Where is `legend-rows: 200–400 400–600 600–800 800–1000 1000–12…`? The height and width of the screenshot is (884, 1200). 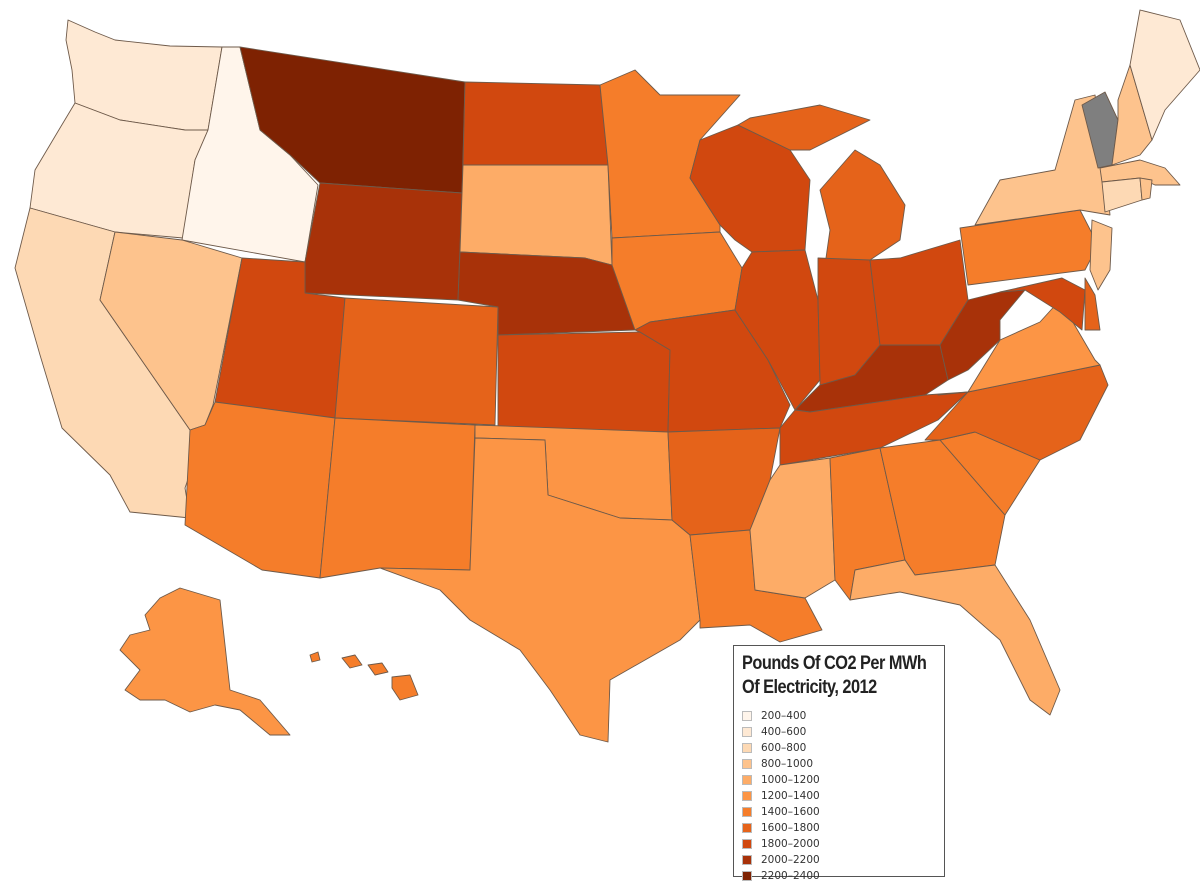
legend-rows: 200–400 400–600 600–800 800–1000 1000–12… is located at coordinates (839, 796).